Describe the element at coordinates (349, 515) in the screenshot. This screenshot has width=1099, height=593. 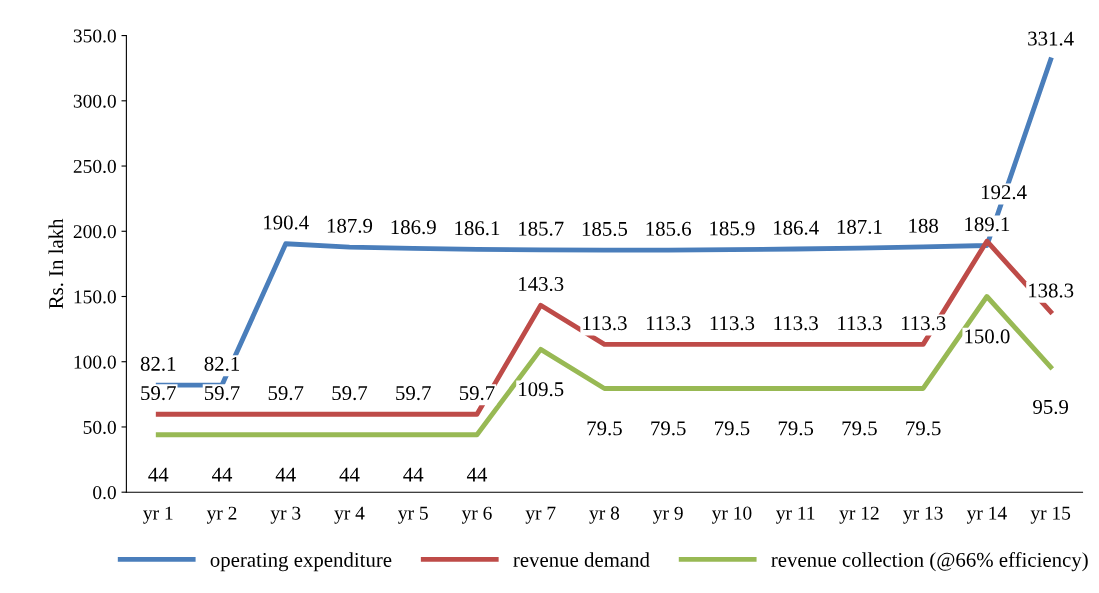
I see `x-tick-label: yr 4` at that location.